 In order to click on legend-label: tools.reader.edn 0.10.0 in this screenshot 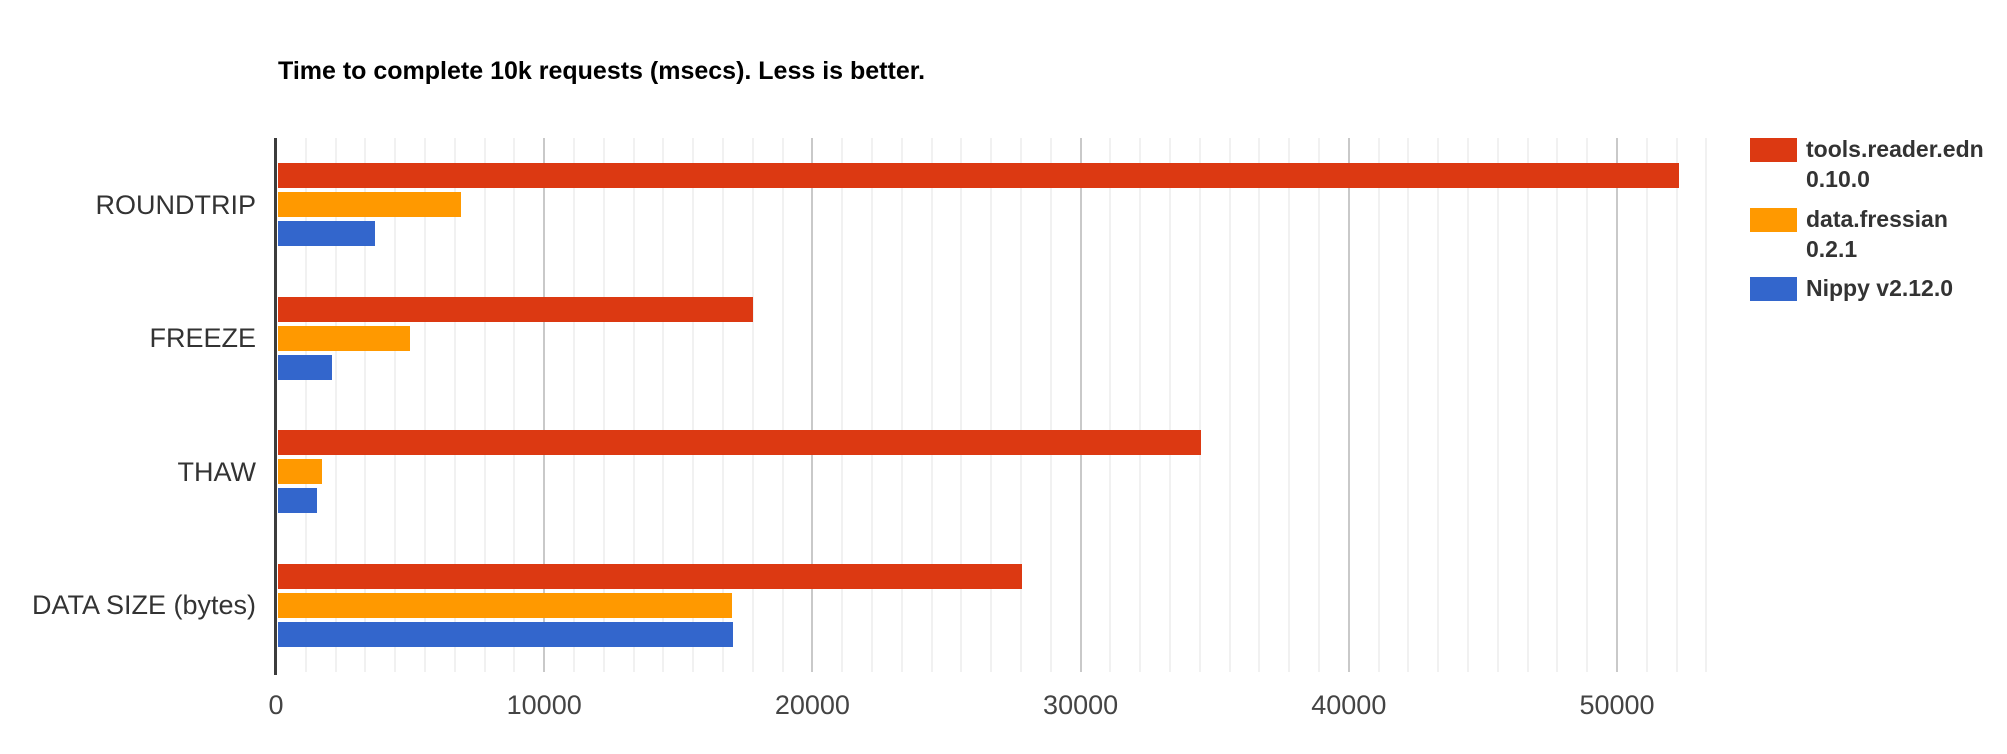, I will do `click(1906, 164)`.